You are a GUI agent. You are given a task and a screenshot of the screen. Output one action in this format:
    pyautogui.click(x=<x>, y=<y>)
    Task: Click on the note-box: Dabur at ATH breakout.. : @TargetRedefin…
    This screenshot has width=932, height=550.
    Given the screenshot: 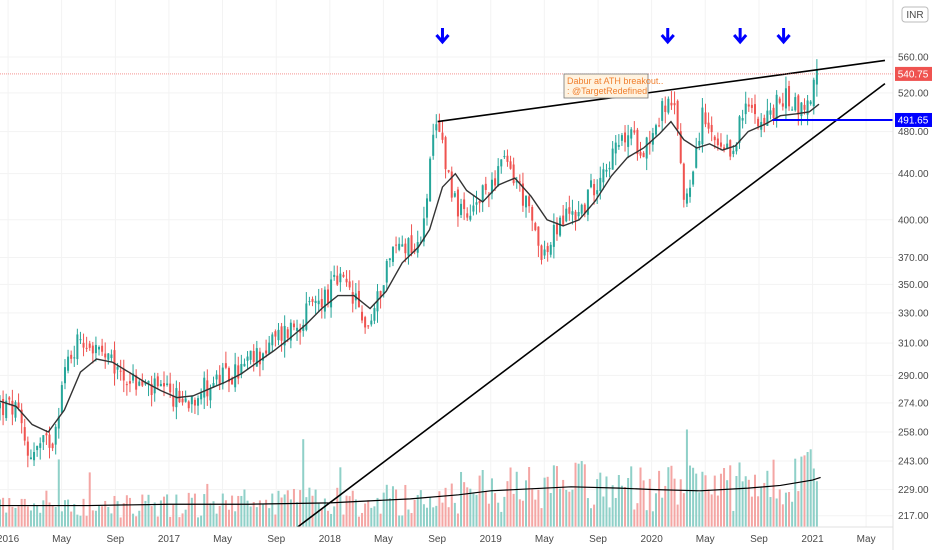 What is the action you would take?
    pyautogui.click(x=613, y=86)
    